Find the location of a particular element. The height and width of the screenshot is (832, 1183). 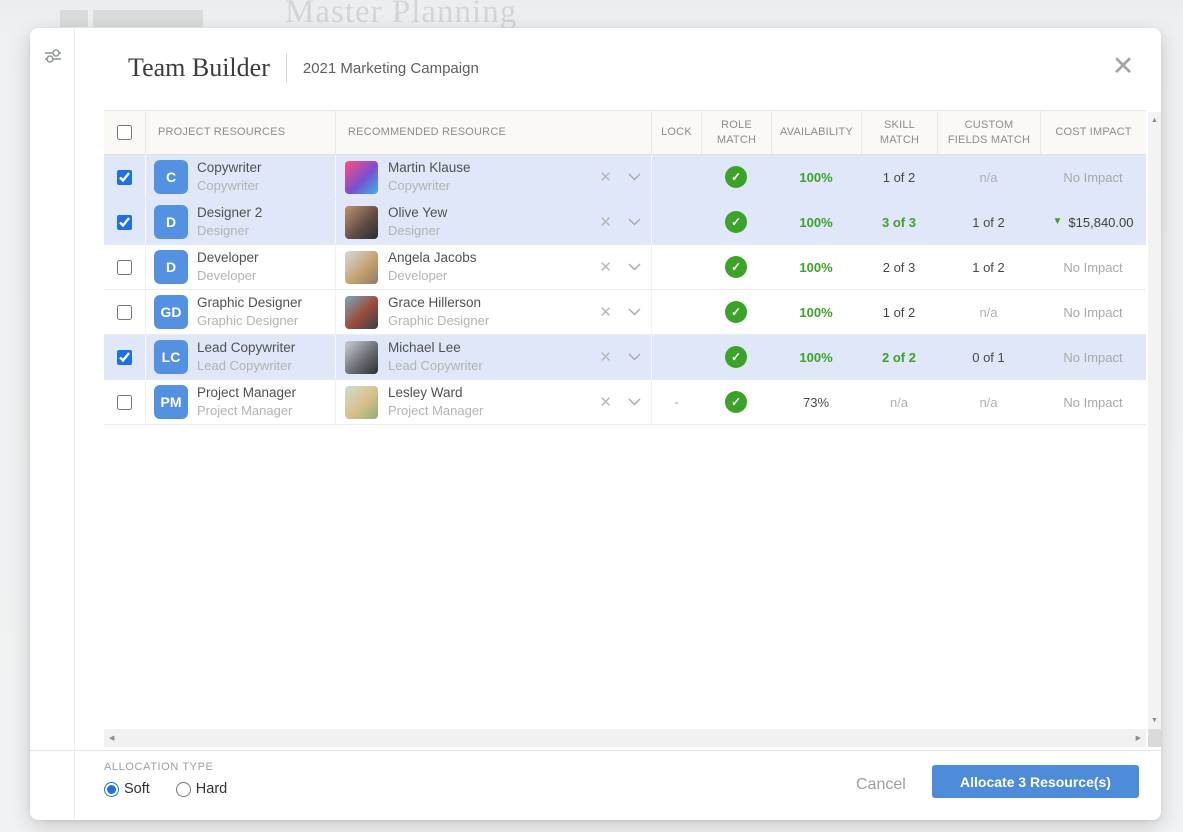

radio-hard-input is located at coordinates (183, 789).